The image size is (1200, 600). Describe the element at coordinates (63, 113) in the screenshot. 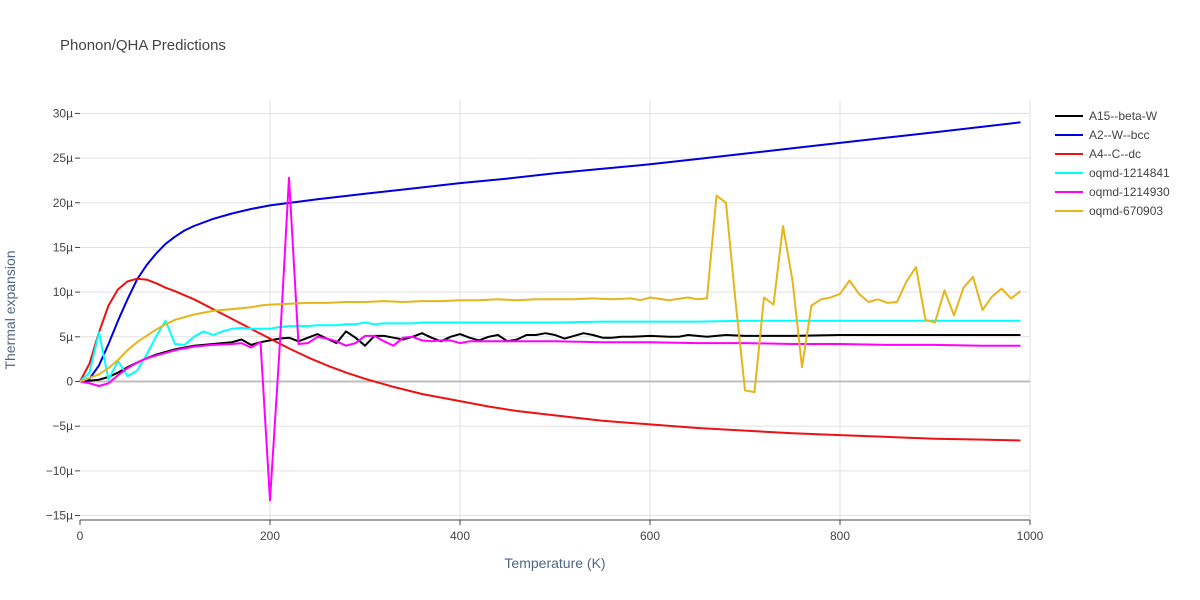

I see `y-tick-label: 30µ` at that location.